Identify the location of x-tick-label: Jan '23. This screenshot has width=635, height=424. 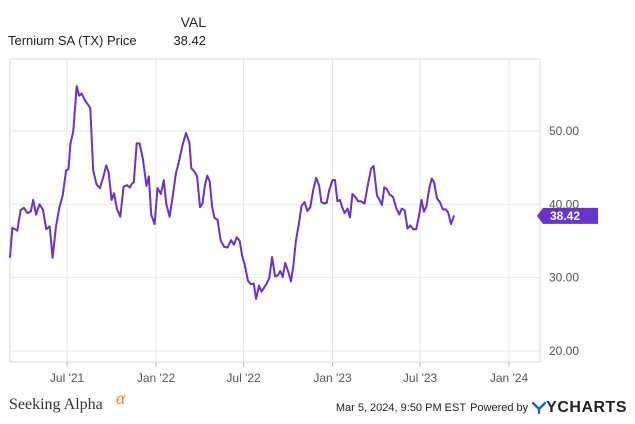
(332, 378).